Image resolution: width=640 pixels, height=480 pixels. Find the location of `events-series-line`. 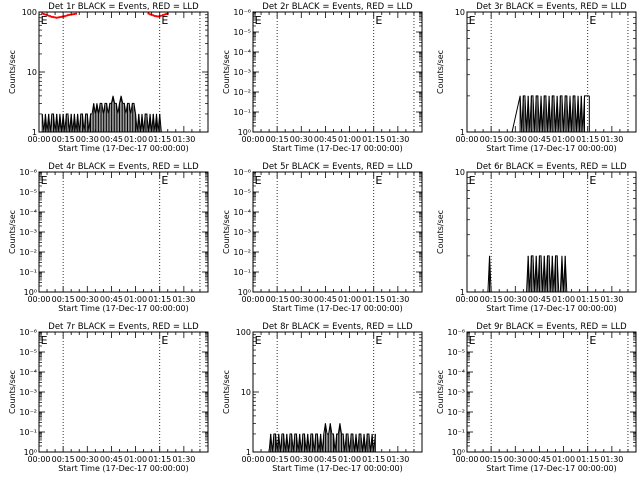

events-series-line is located at coordinates (101, 114).